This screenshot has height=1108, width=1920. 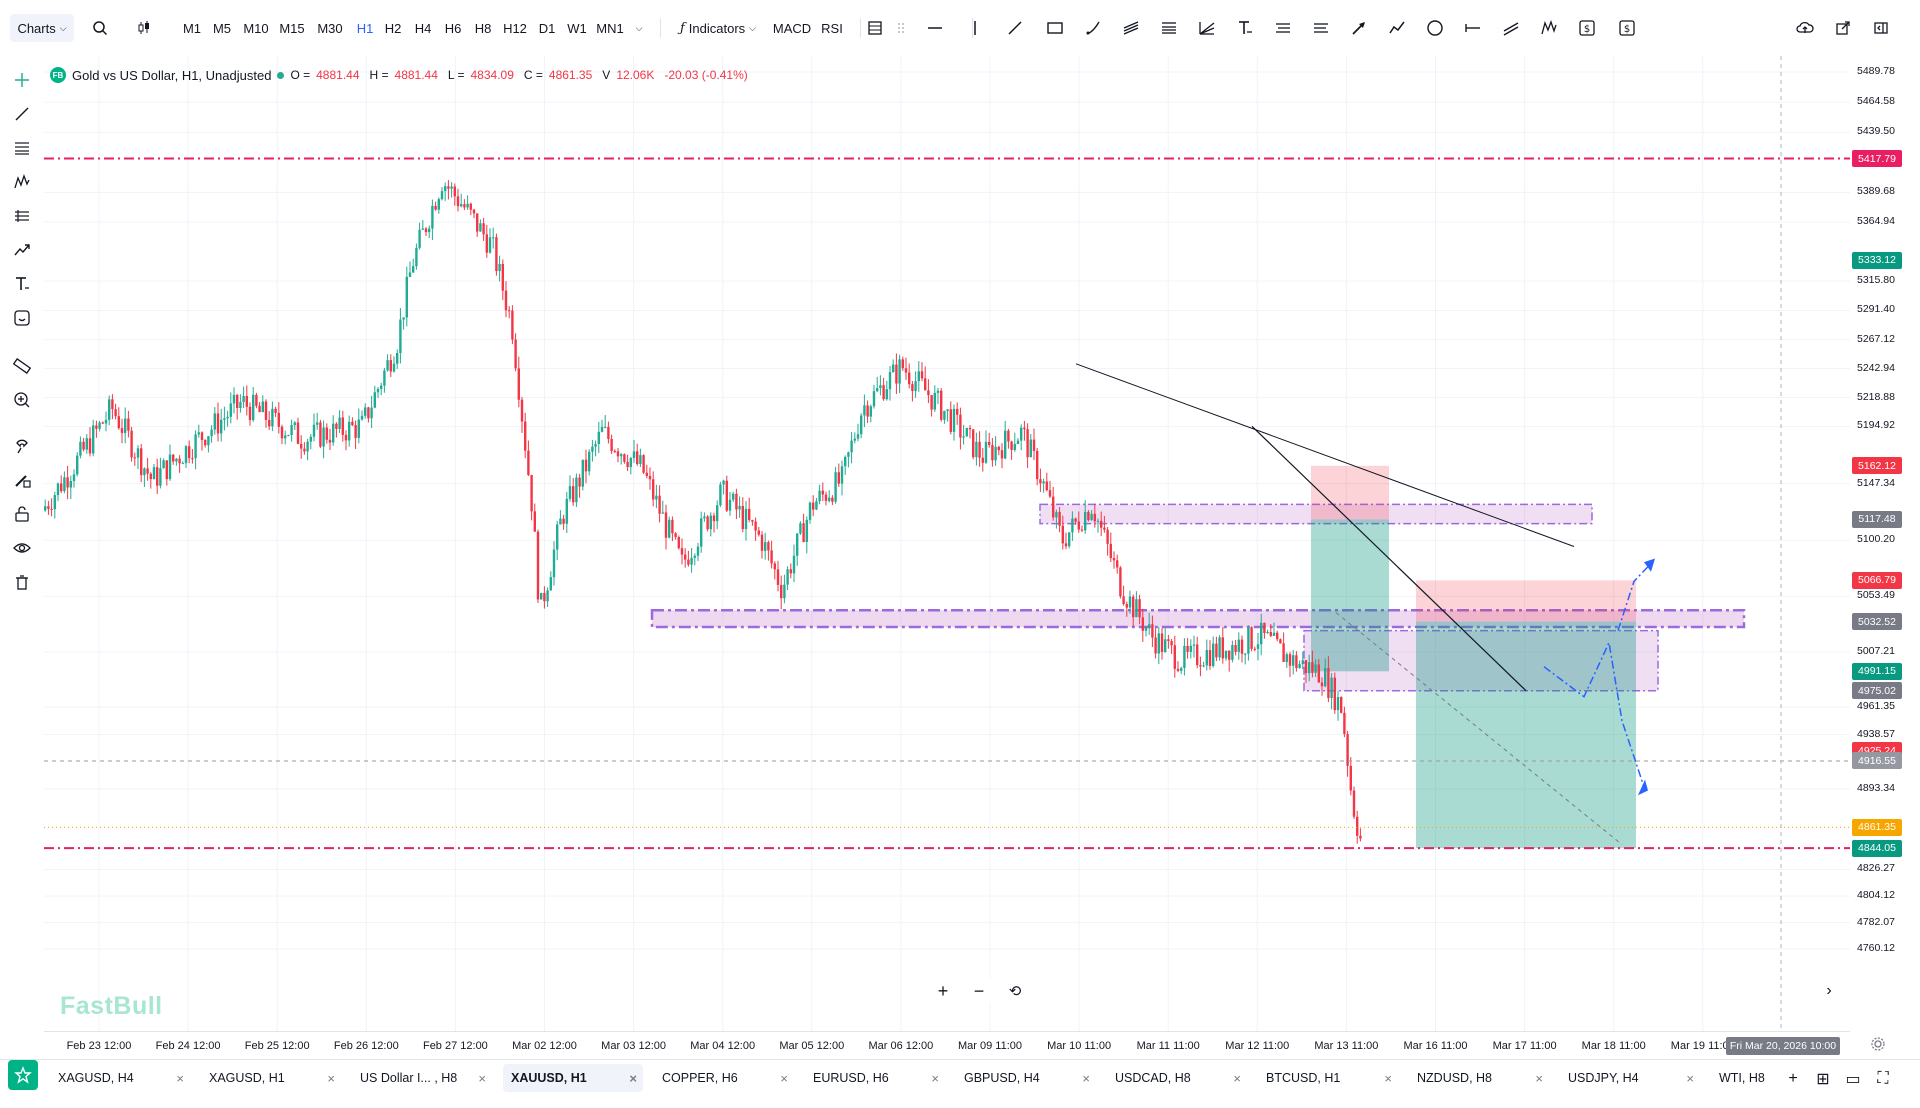 What do you see at coordinates (1093, 28) in the screenshot?
I see `brush-tool-button` at bounding box center [1093, 28].